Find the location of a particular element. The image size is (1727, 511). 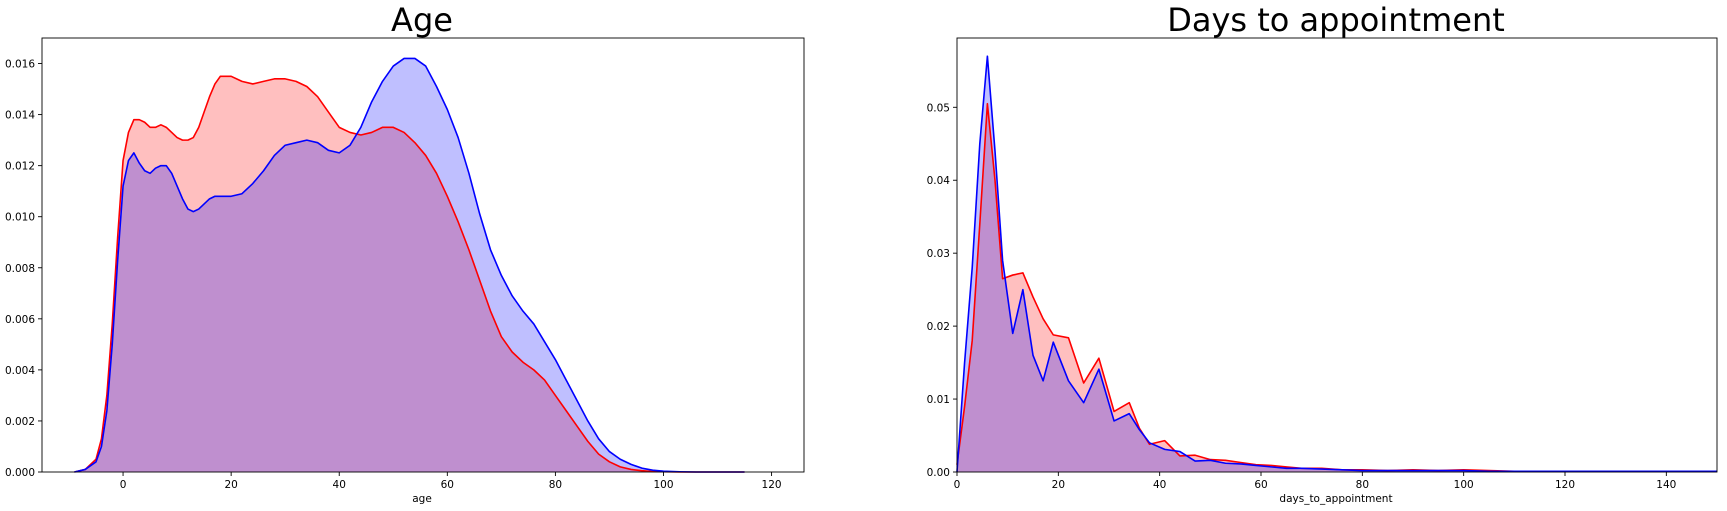

y-tick-label: 0.03 is located at coordinates (938, 254).